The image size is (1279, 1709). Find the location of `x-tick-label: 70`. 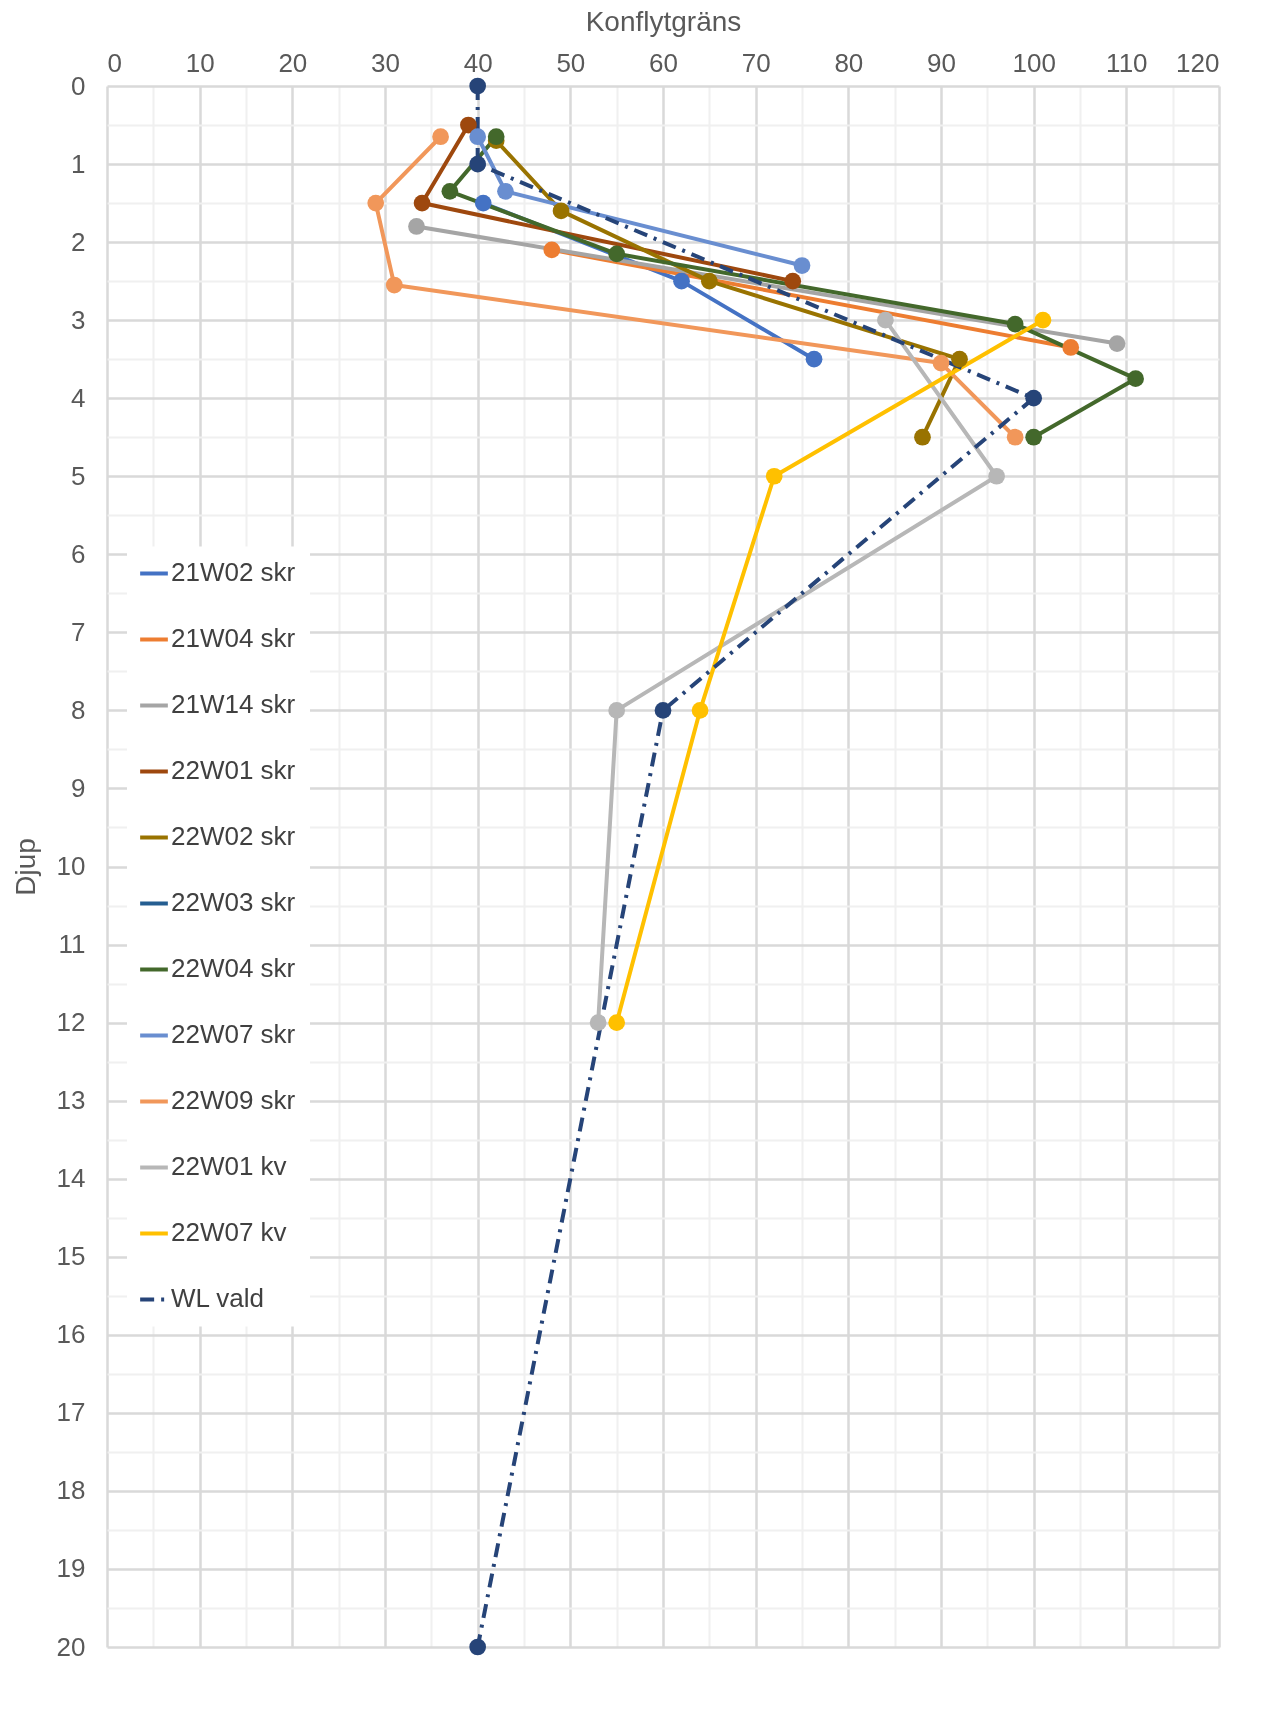

x-tick-label: 70 is located at coordinates (756, 62).